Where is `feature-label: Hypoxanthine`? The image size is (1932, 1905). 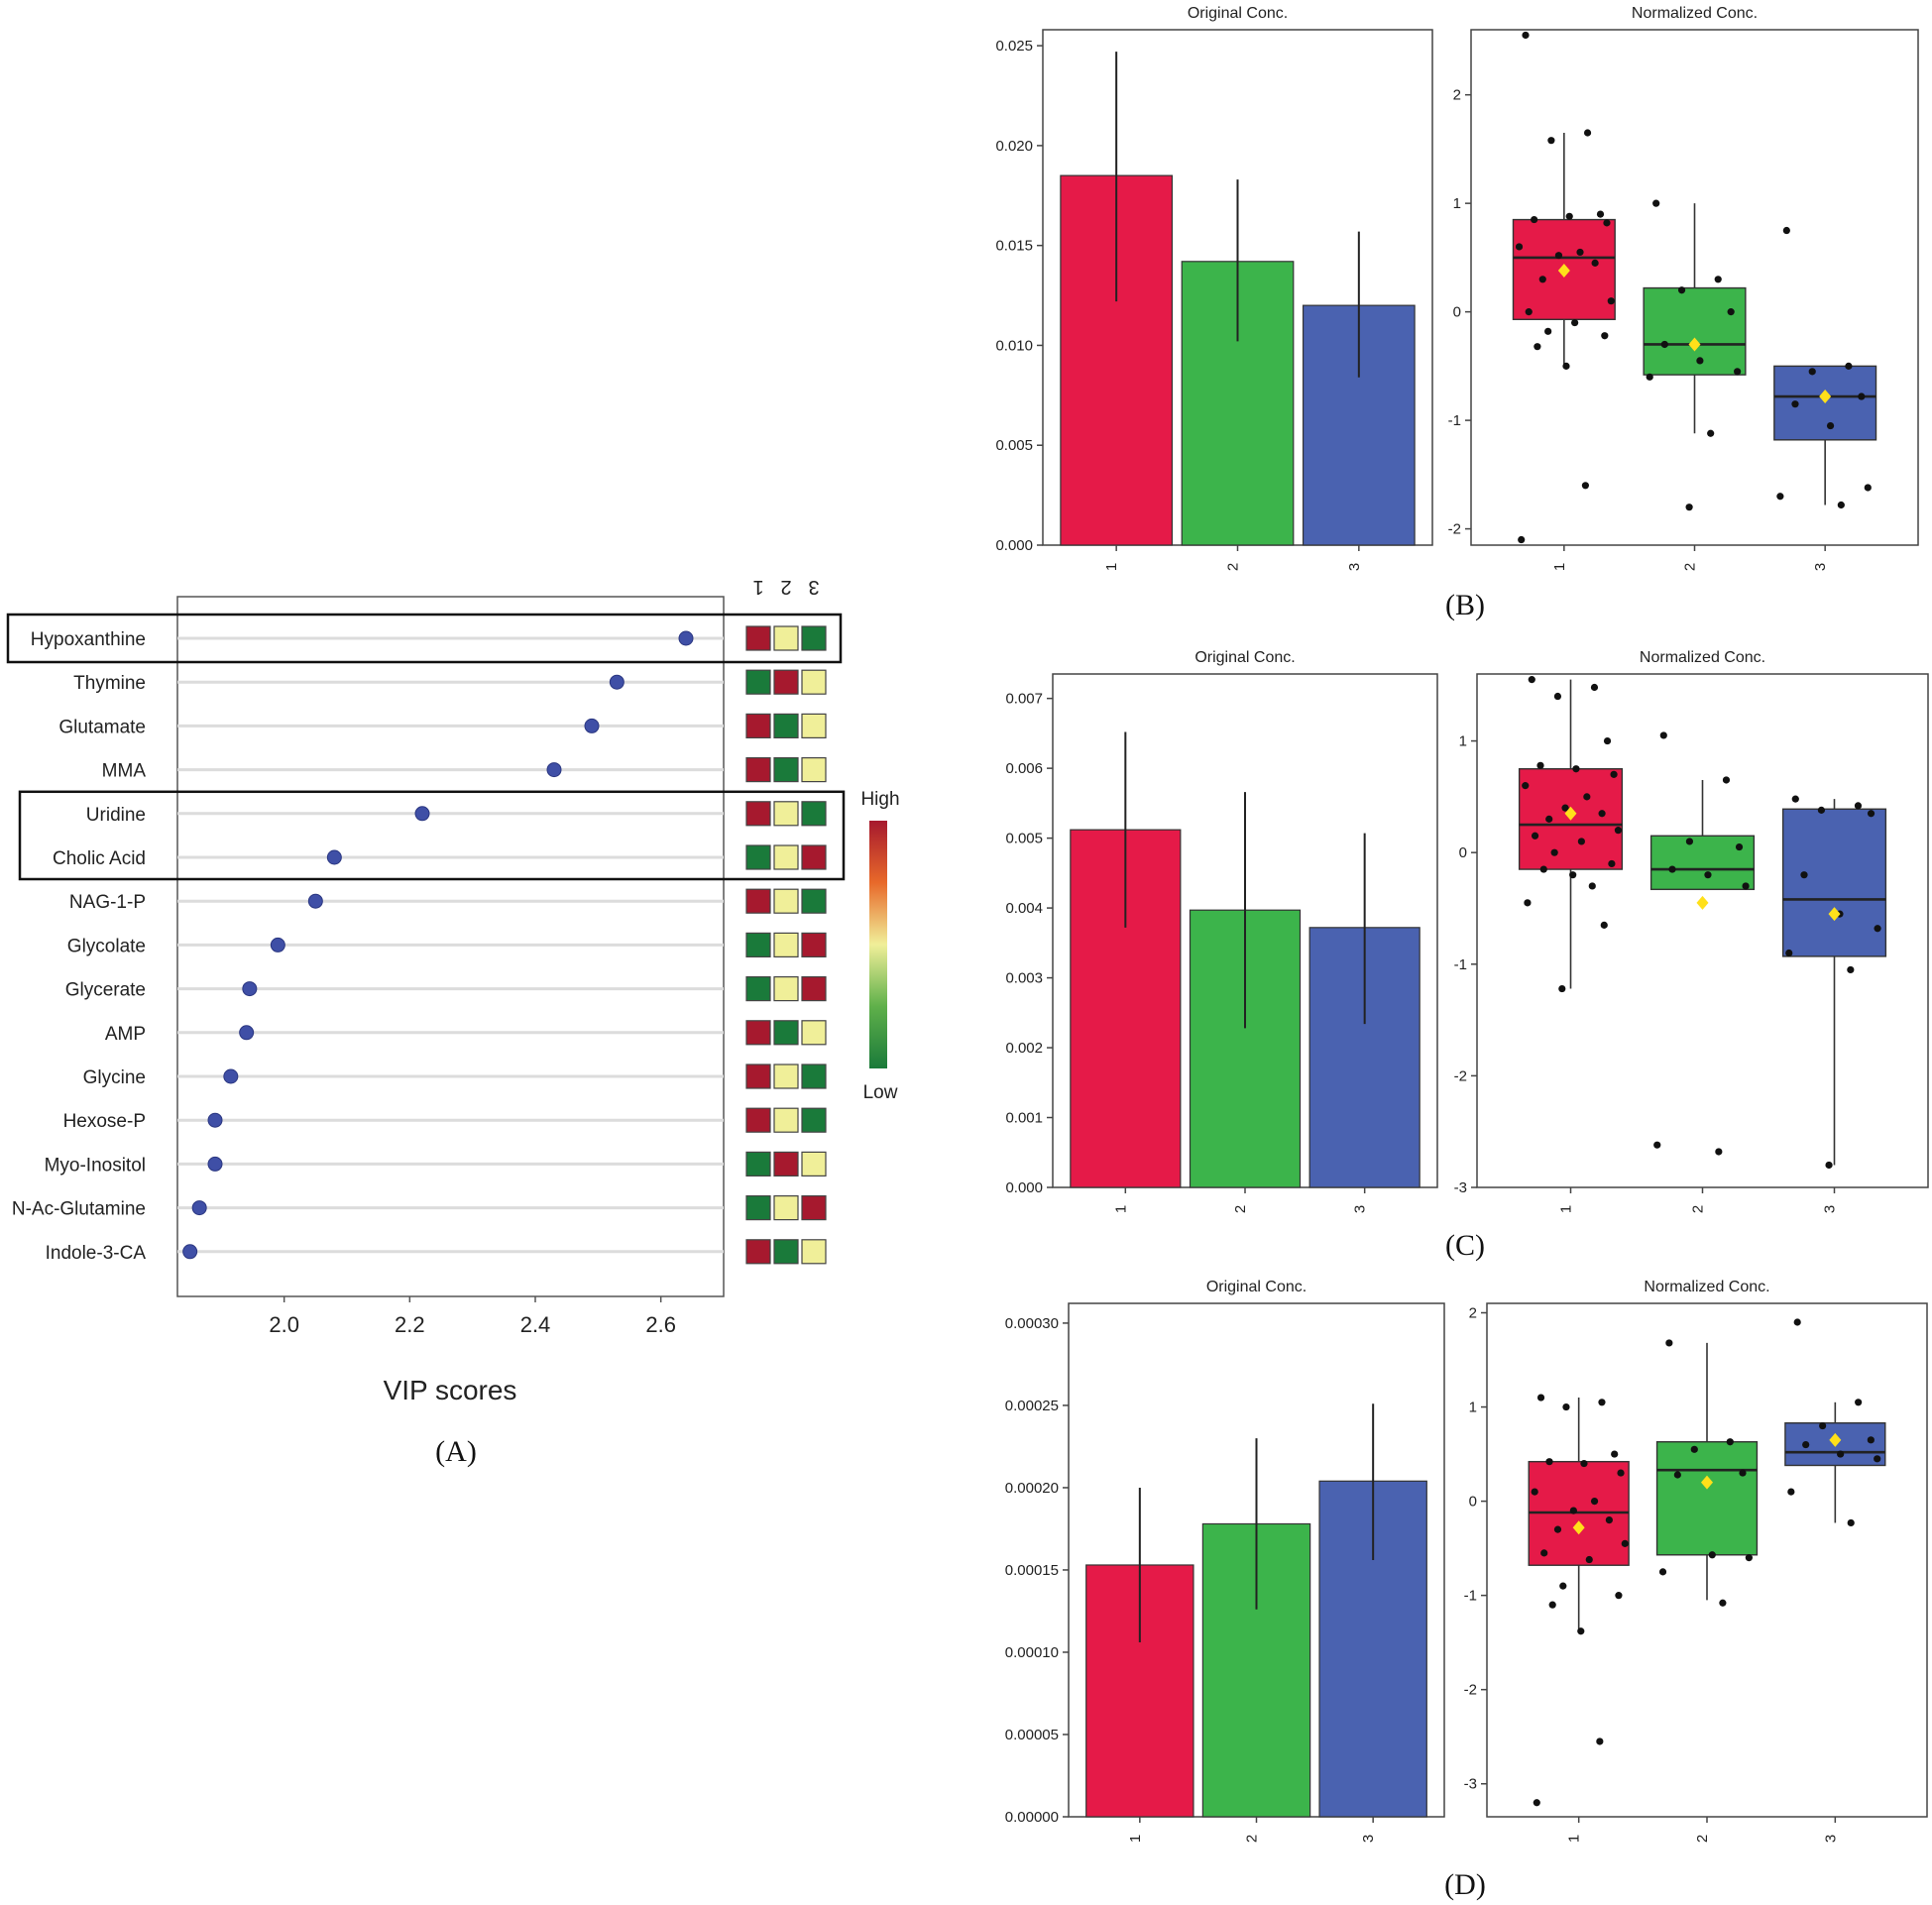
feature-label: Hypoxanthine is located at coordinates (88, 639).